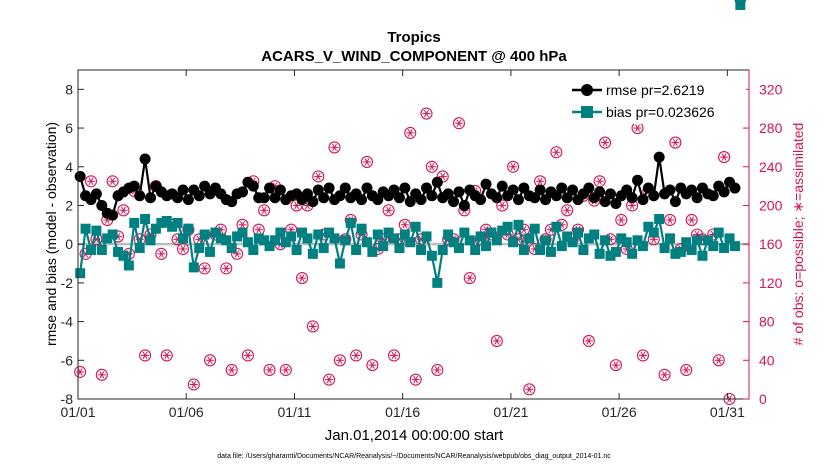  Describe the element at coordinates (69, 128) in the screenshot. I see `y-left-tick-label: 6` at that location.